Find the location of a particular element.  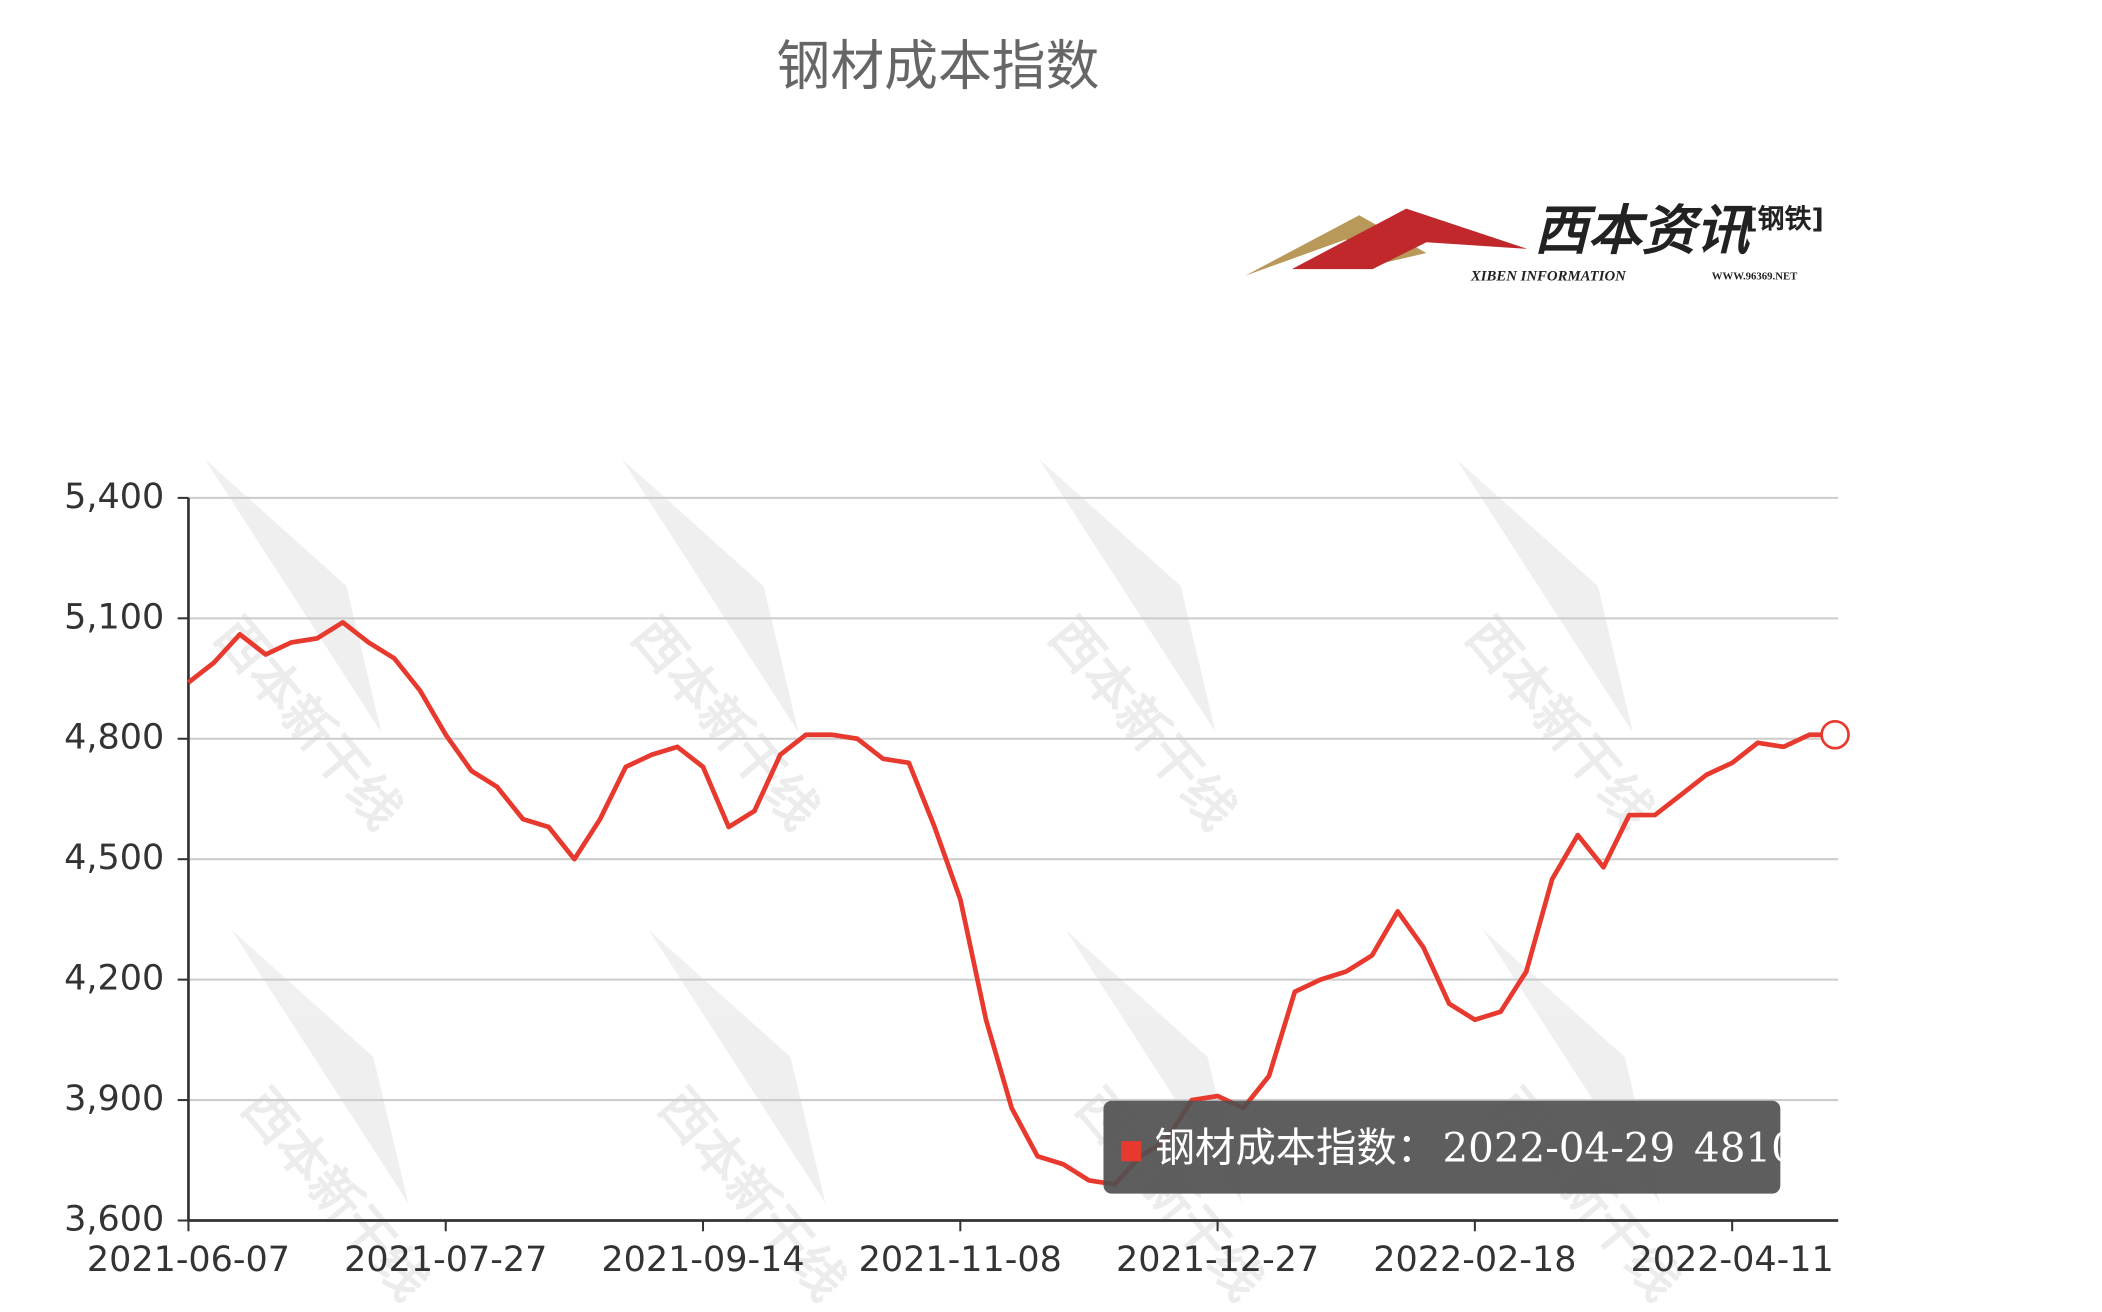

x-tick-label: 2021-09-14 is located at coordinates (702, 1260).